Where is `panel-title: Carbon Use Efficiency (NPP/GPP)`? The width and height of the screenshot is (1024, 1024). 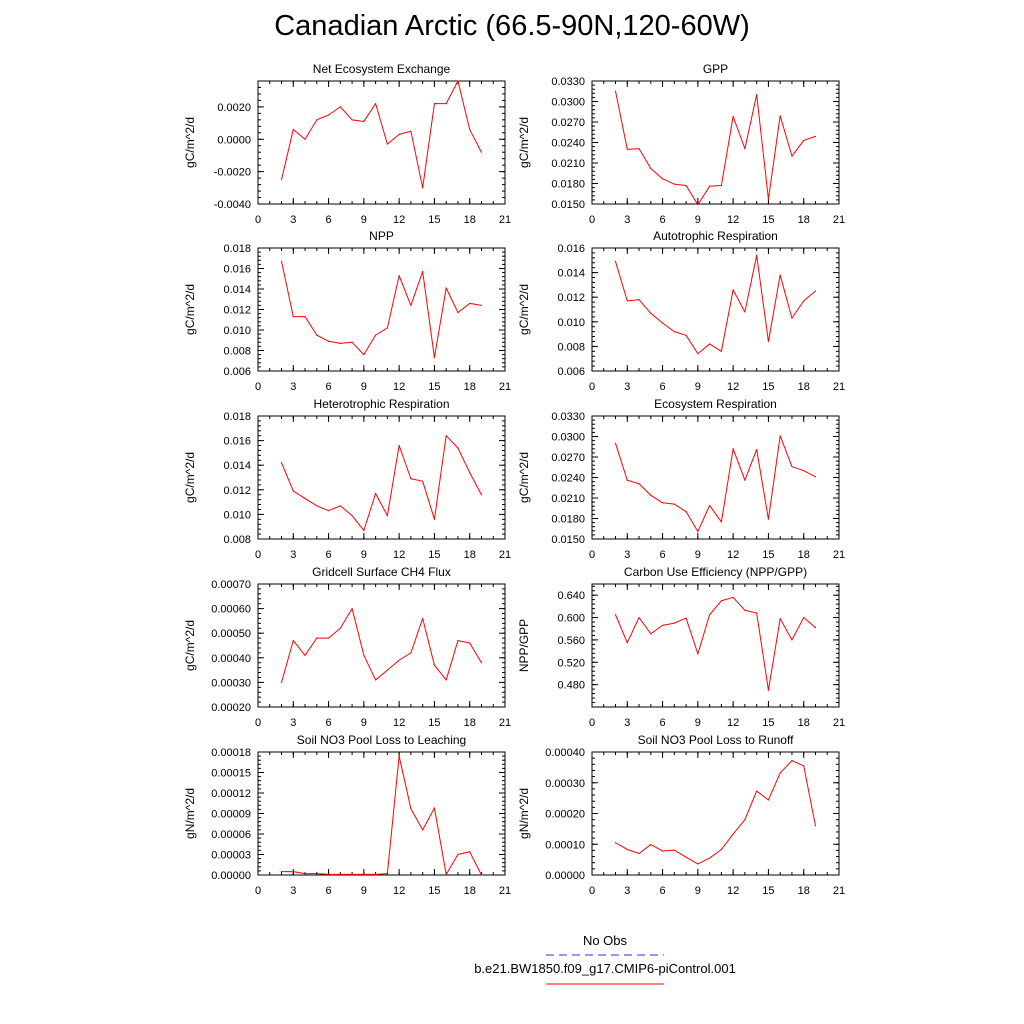 panel-title: Carbon Use Efficiency (NPP/GPP) is located at coordinates (715, 572).